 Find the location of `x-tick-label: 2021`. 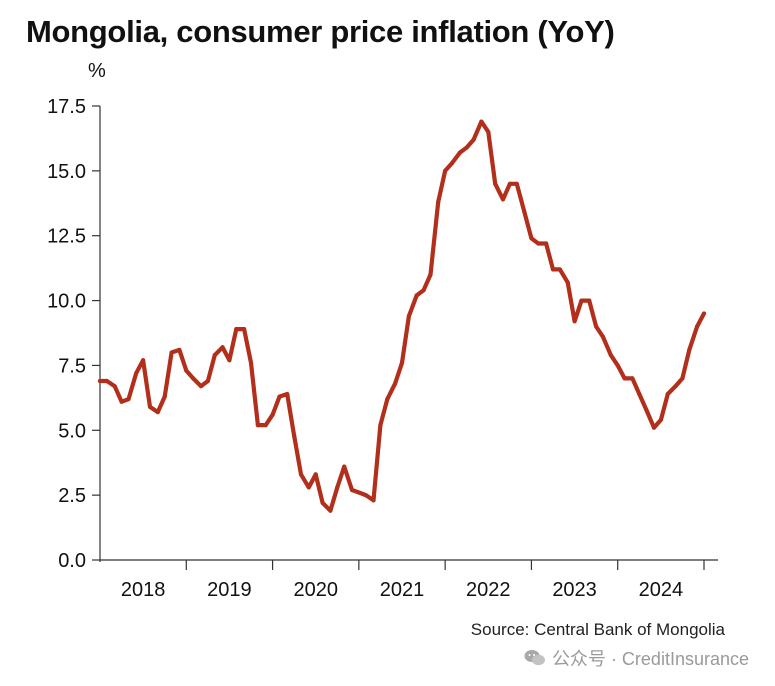

x-tick-label: 2021 is located at coordinates (402, 590).